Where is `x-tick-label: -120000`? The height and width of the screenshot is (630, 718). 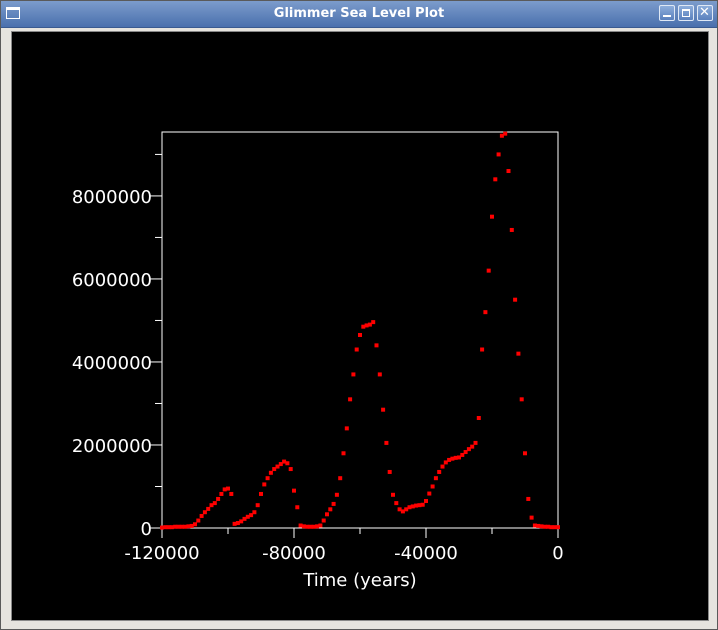 x-tick-label: -120000 is located at coordinates (161, 553).